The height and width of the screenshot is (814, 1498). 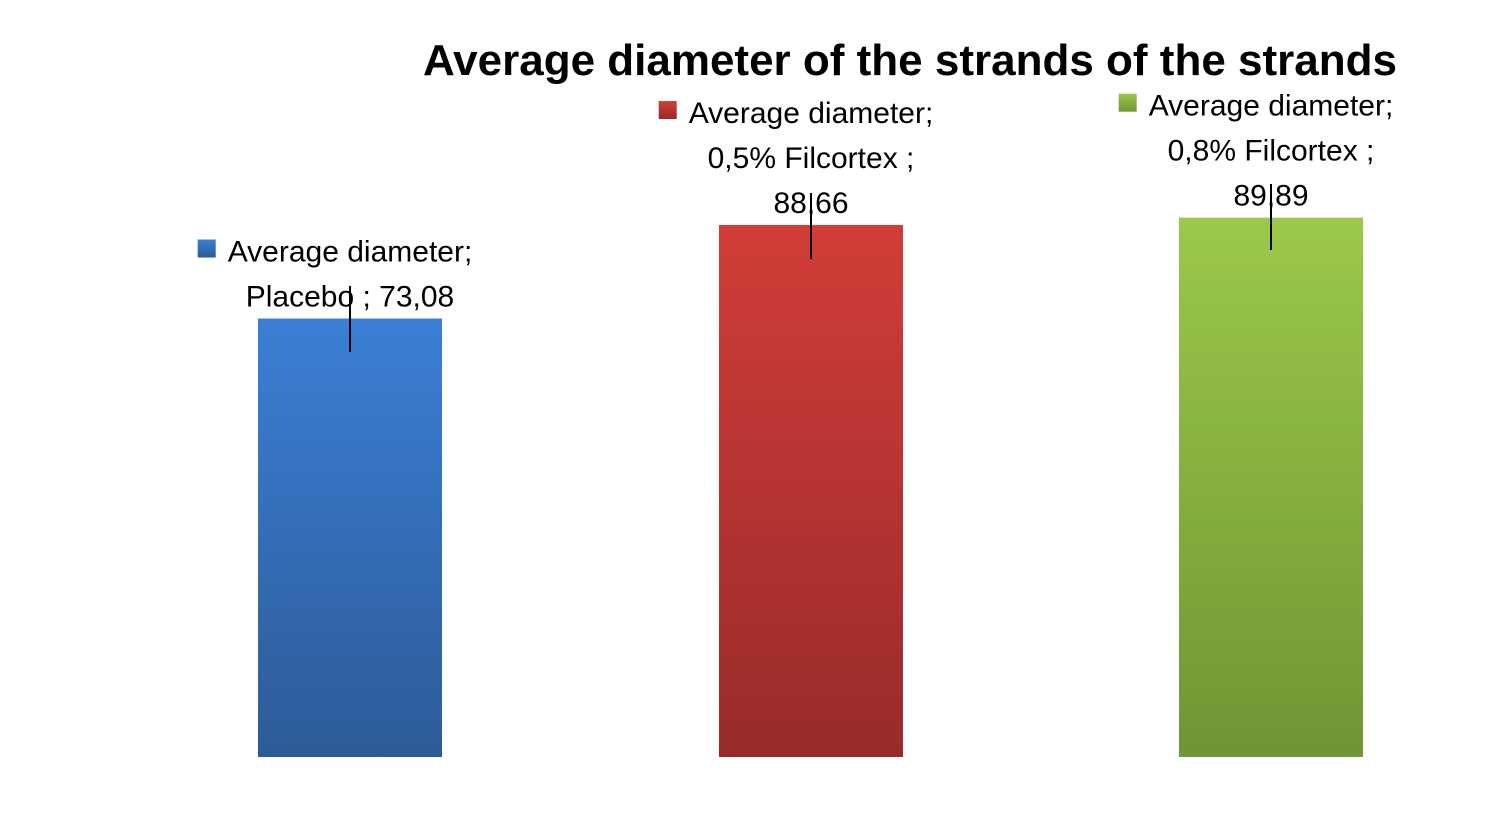 I want to click on data-label-2-line-1: 0,8% Filcortex ;, so click(x=1271, y=151).